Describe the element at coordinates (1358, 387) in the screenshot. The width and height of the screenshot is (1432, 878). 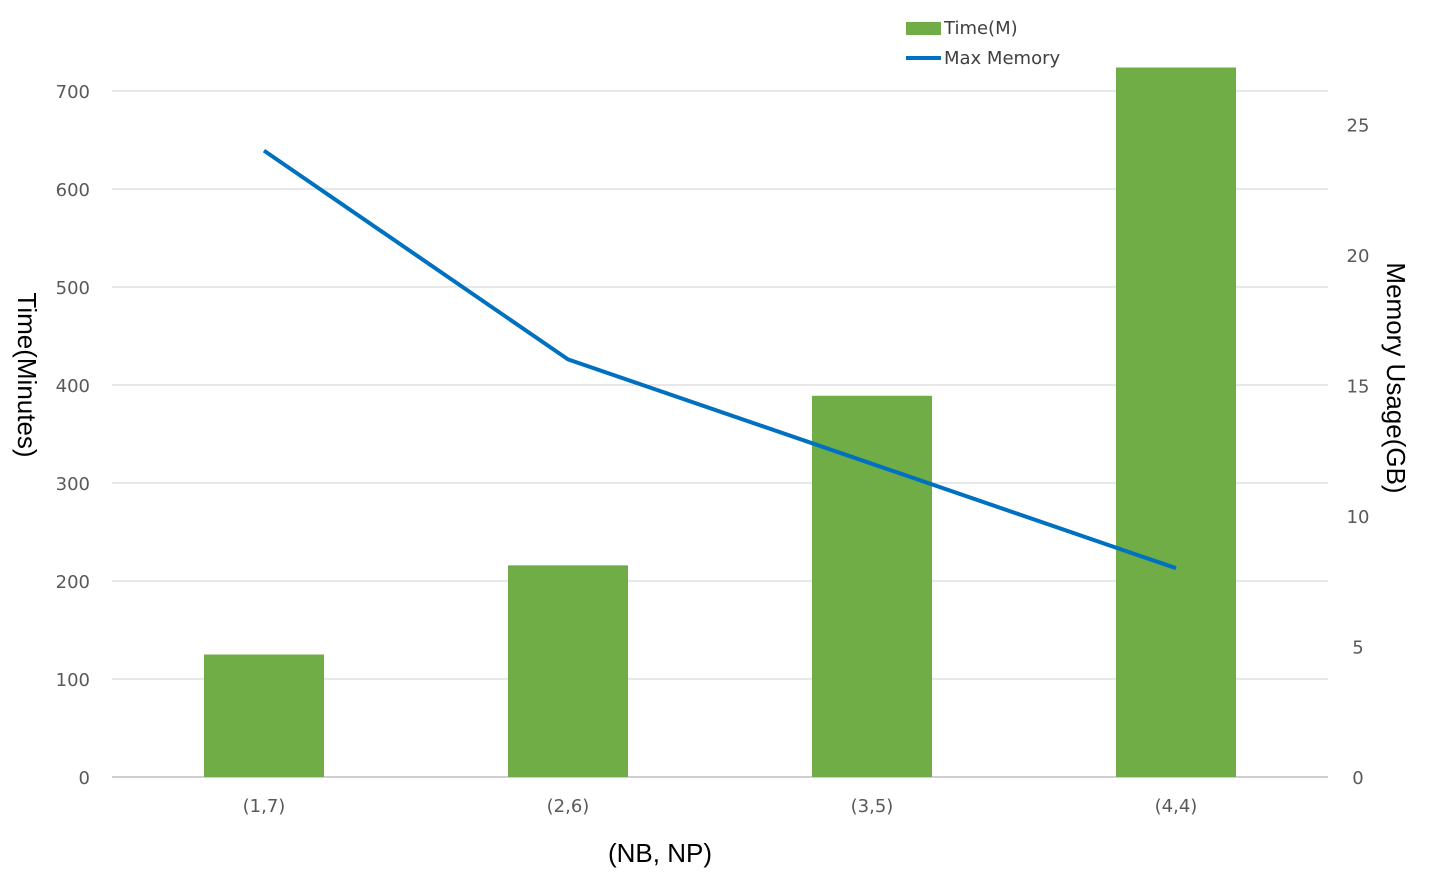
I see `y2-tick-label: 15` at that location.